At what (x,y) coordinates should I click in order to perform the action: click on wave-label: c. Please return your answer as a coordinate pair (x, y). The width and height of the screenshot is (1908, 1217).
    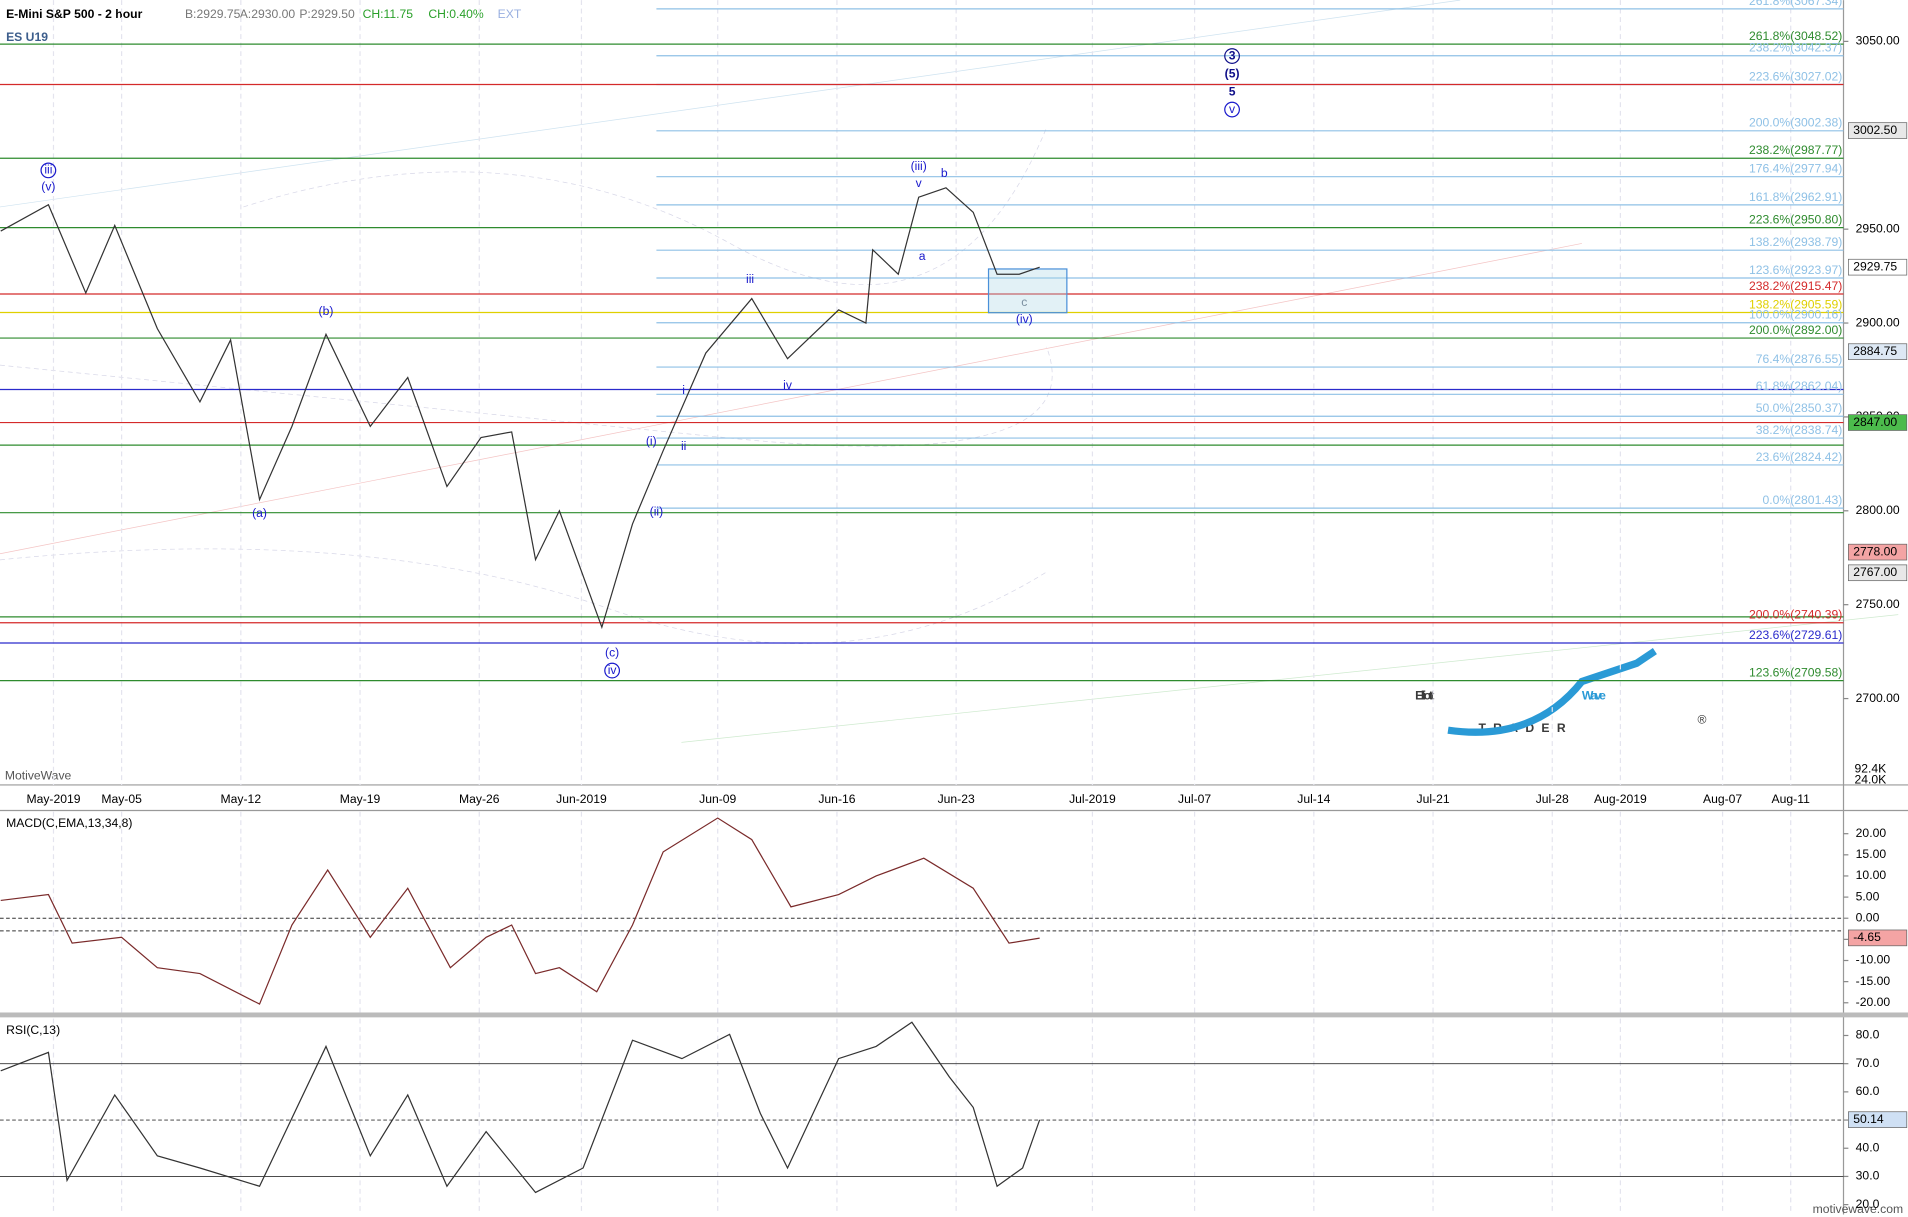
    Looking at the image, I should click on (1024, 302).